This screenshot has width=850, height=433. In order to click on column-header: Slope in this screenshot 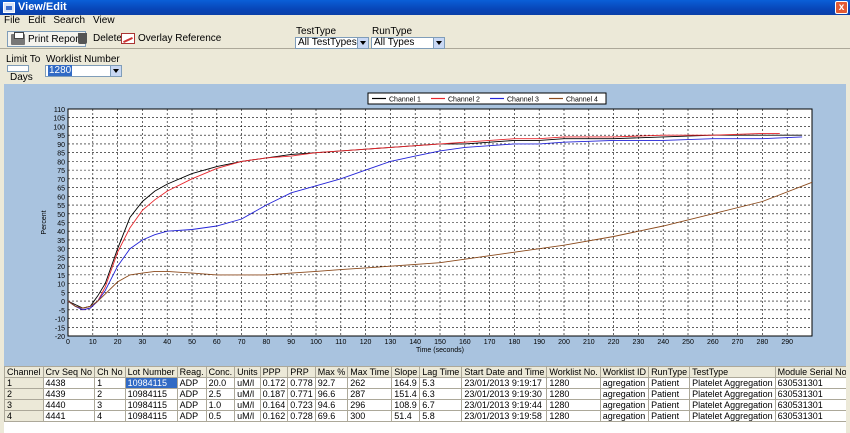, I will do `click(406, 372)`.